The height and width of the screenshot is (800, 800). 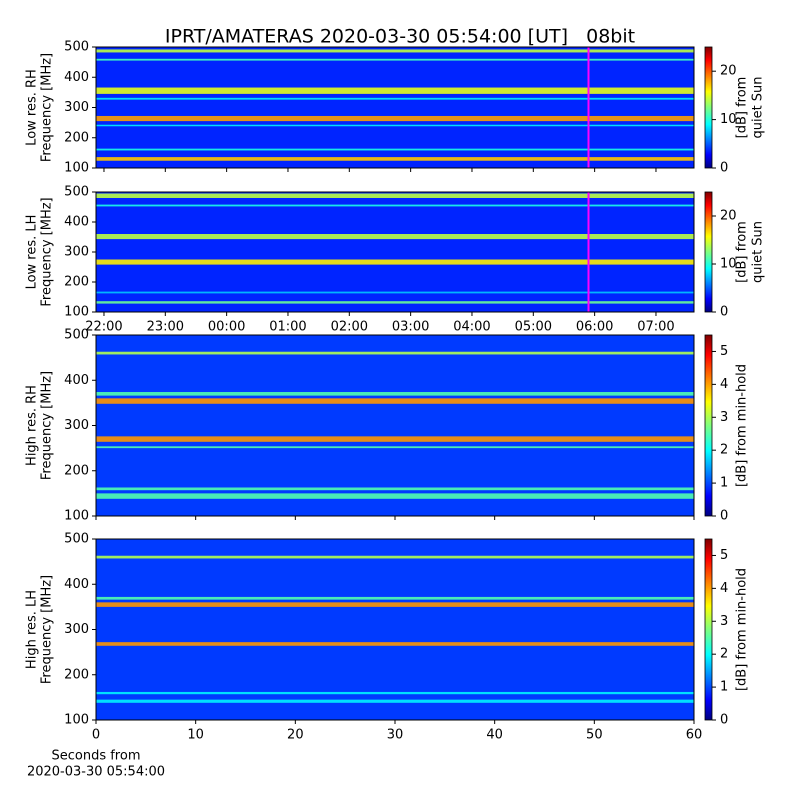 I want to click on x-tick-label: 30, so click(x=395, y=735).